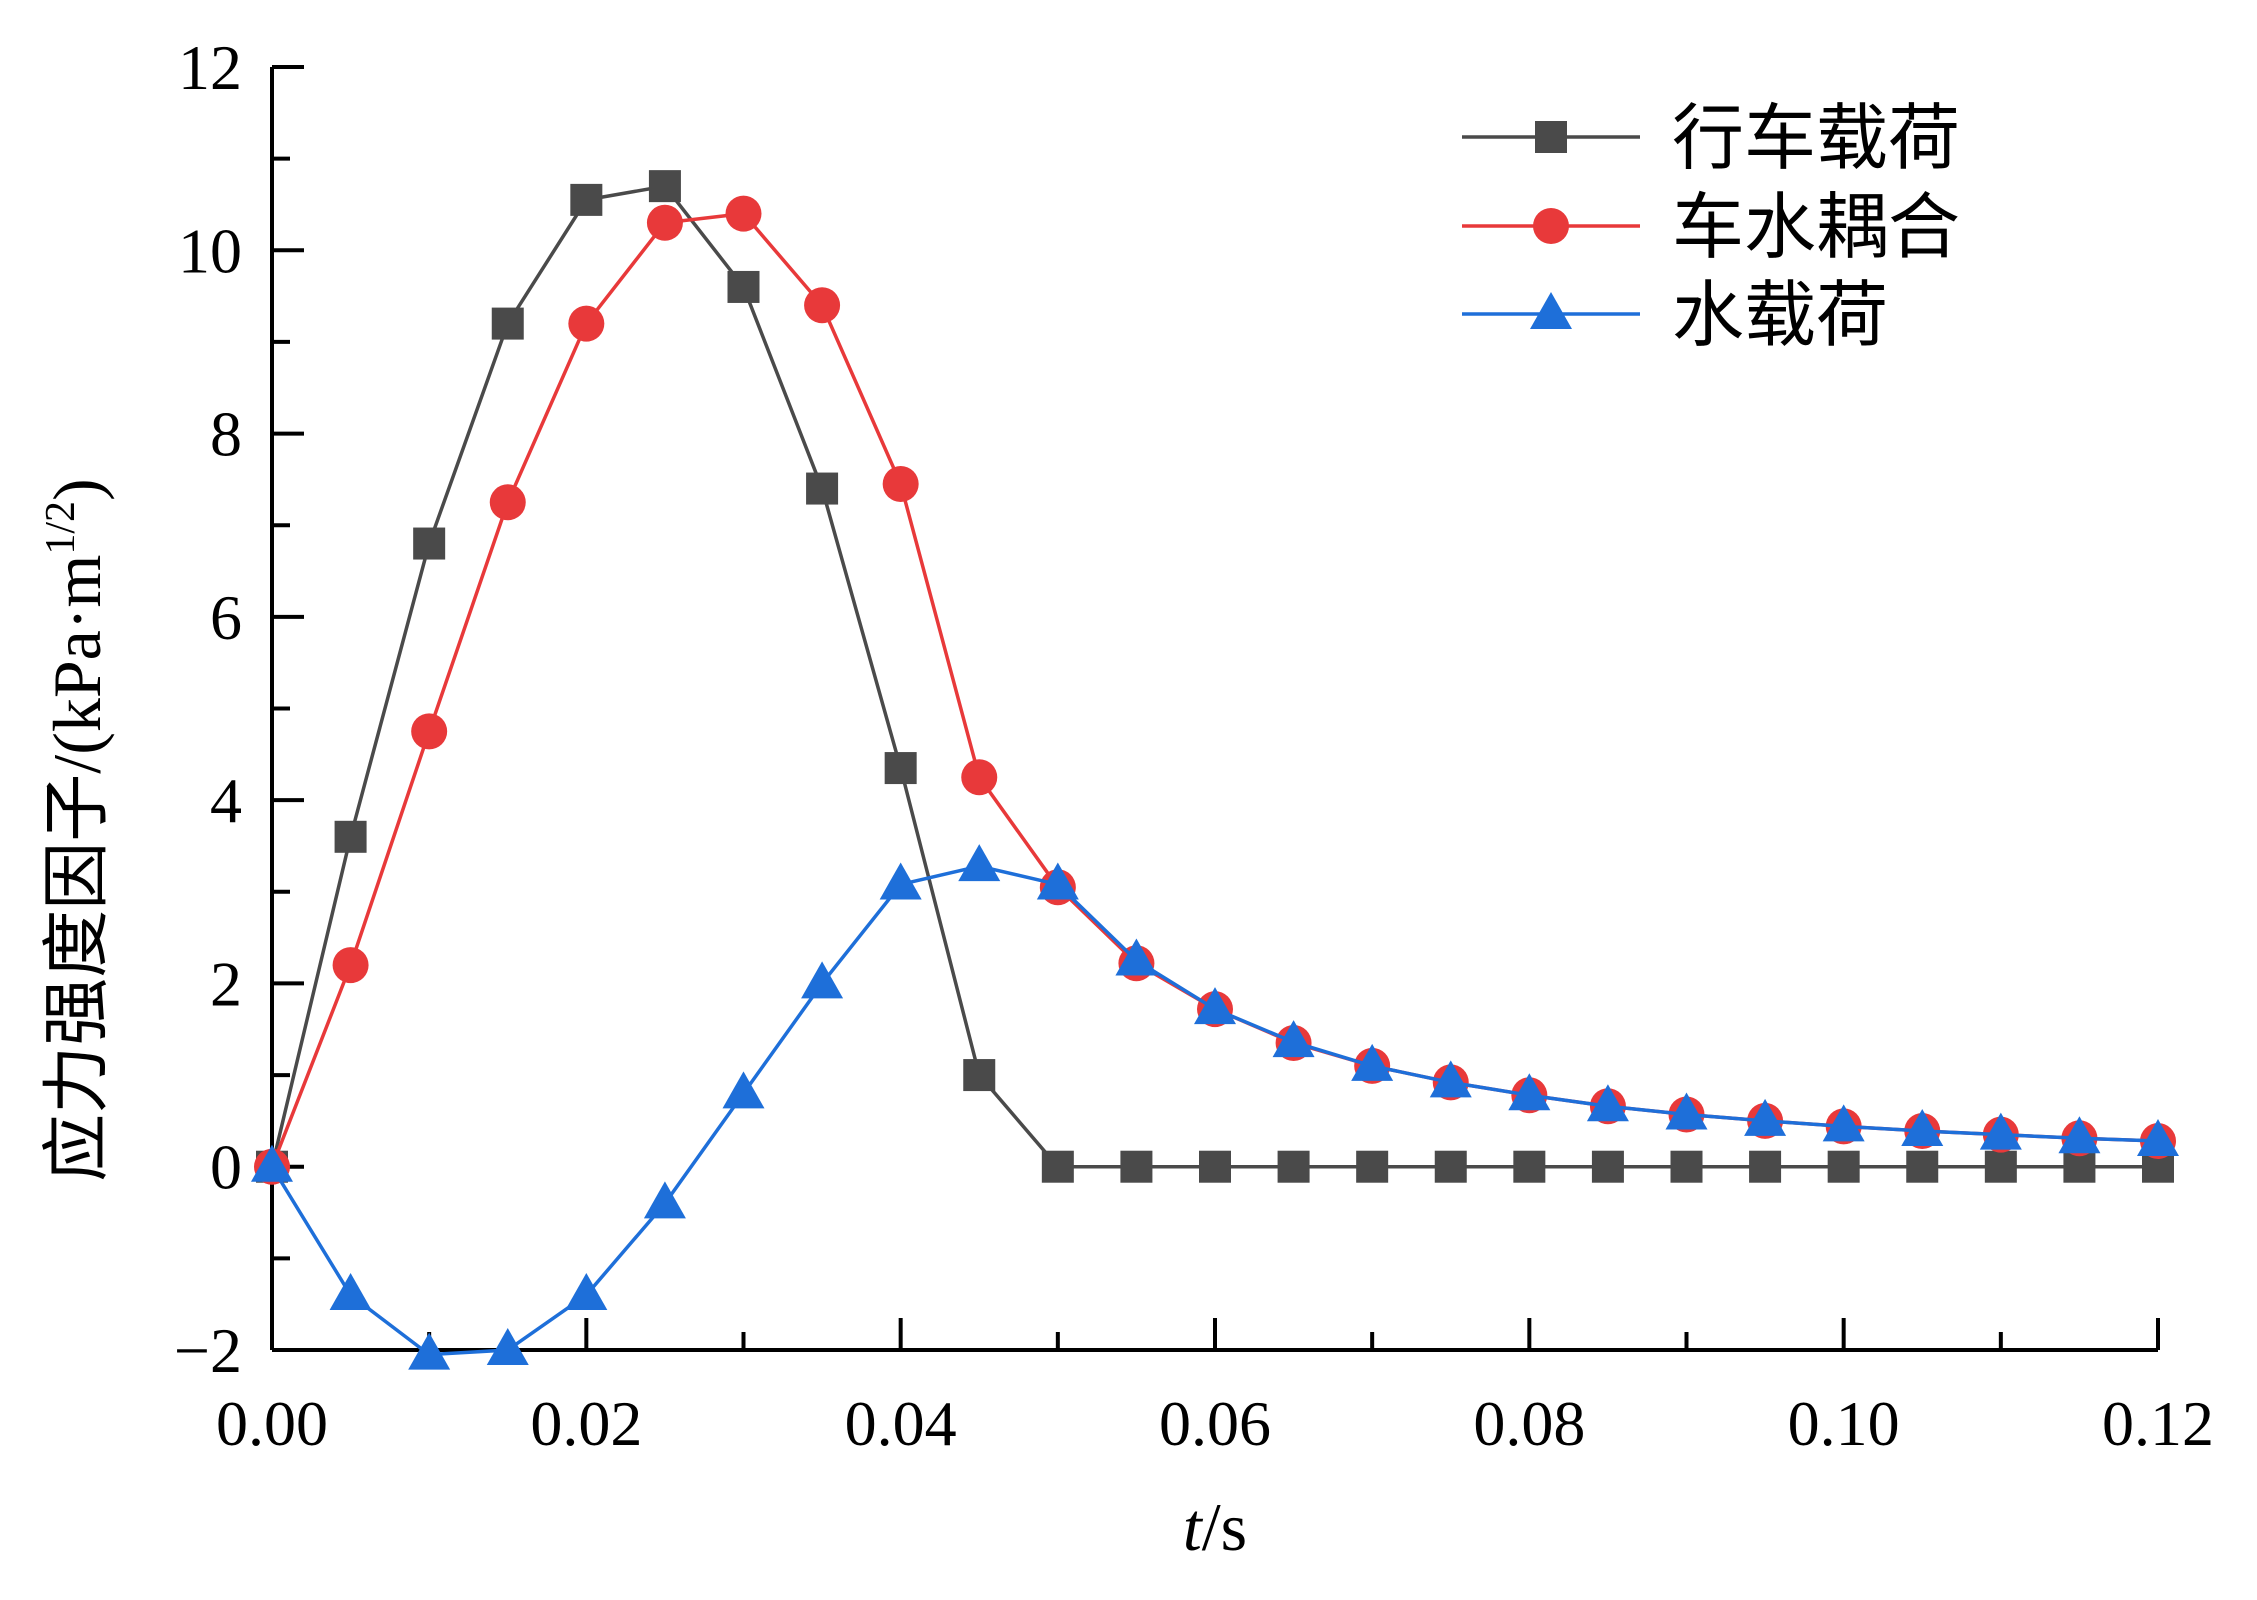  Describe the element at coordinates (2158, 1423) in the screenshot. I see `x-tick-label: 0.12` at that location.